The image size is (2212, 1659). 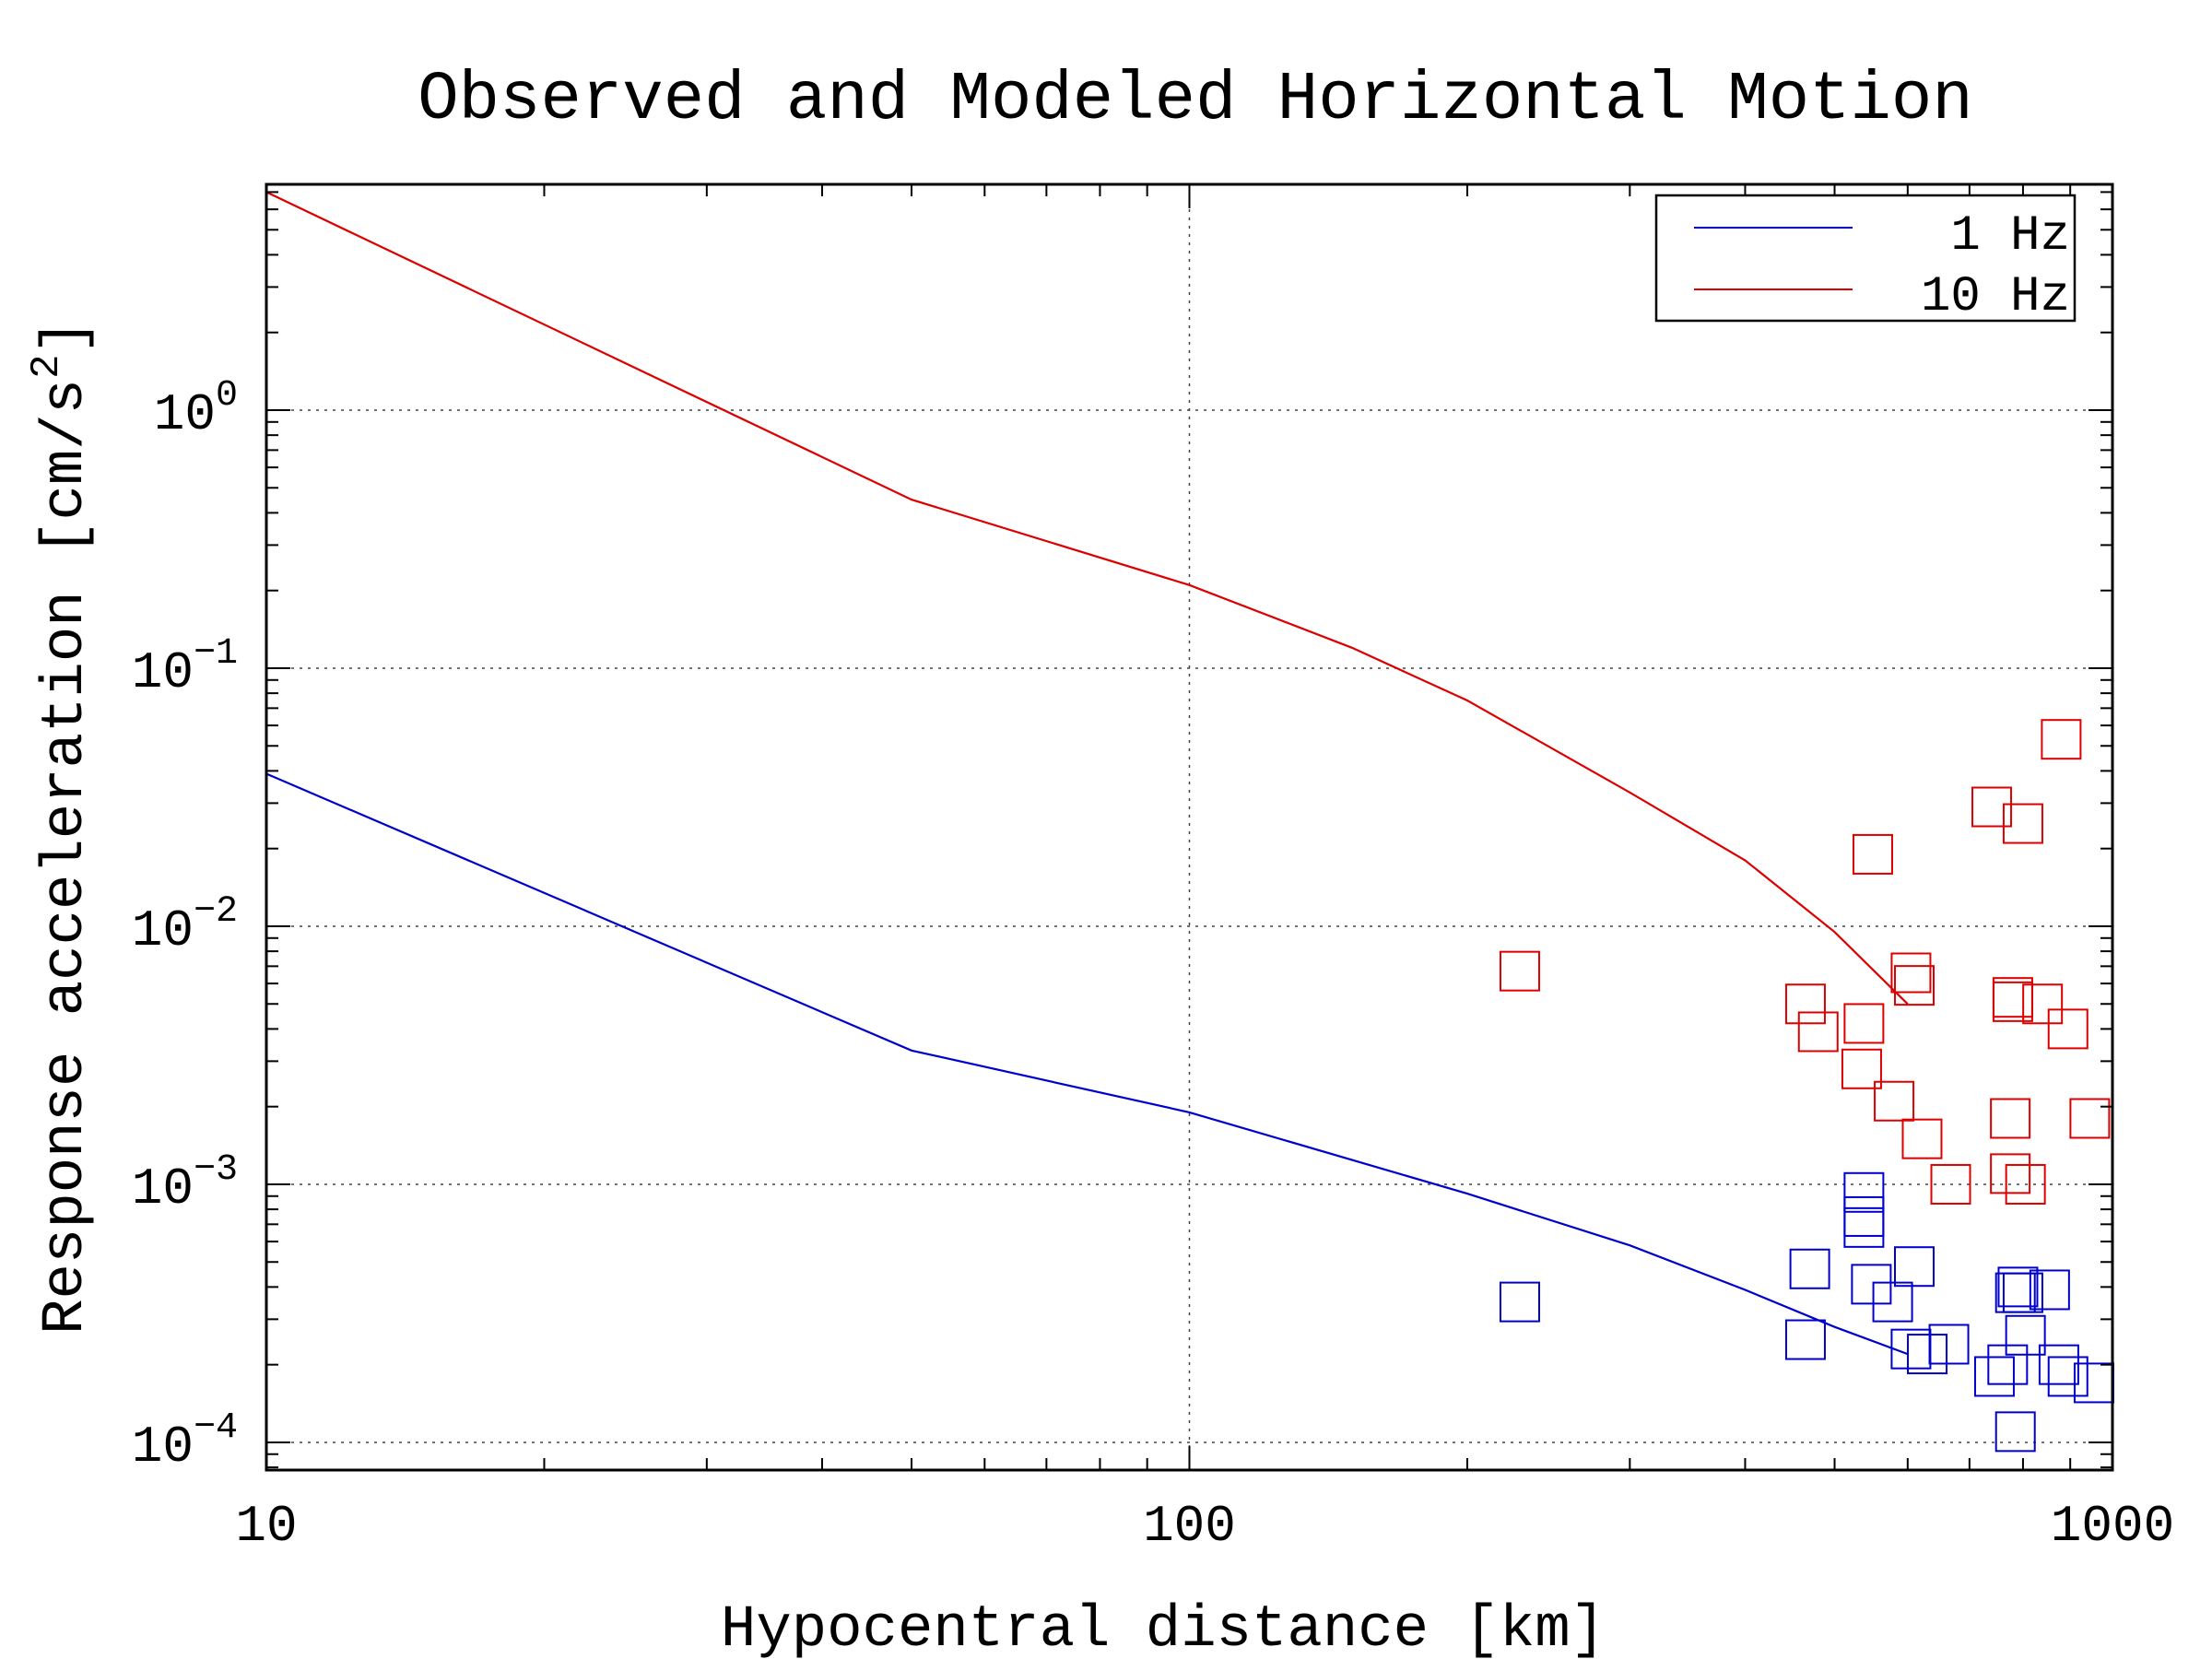 I want to click on y-tick-label: 10⁻¹, so click(x=185, y=667).